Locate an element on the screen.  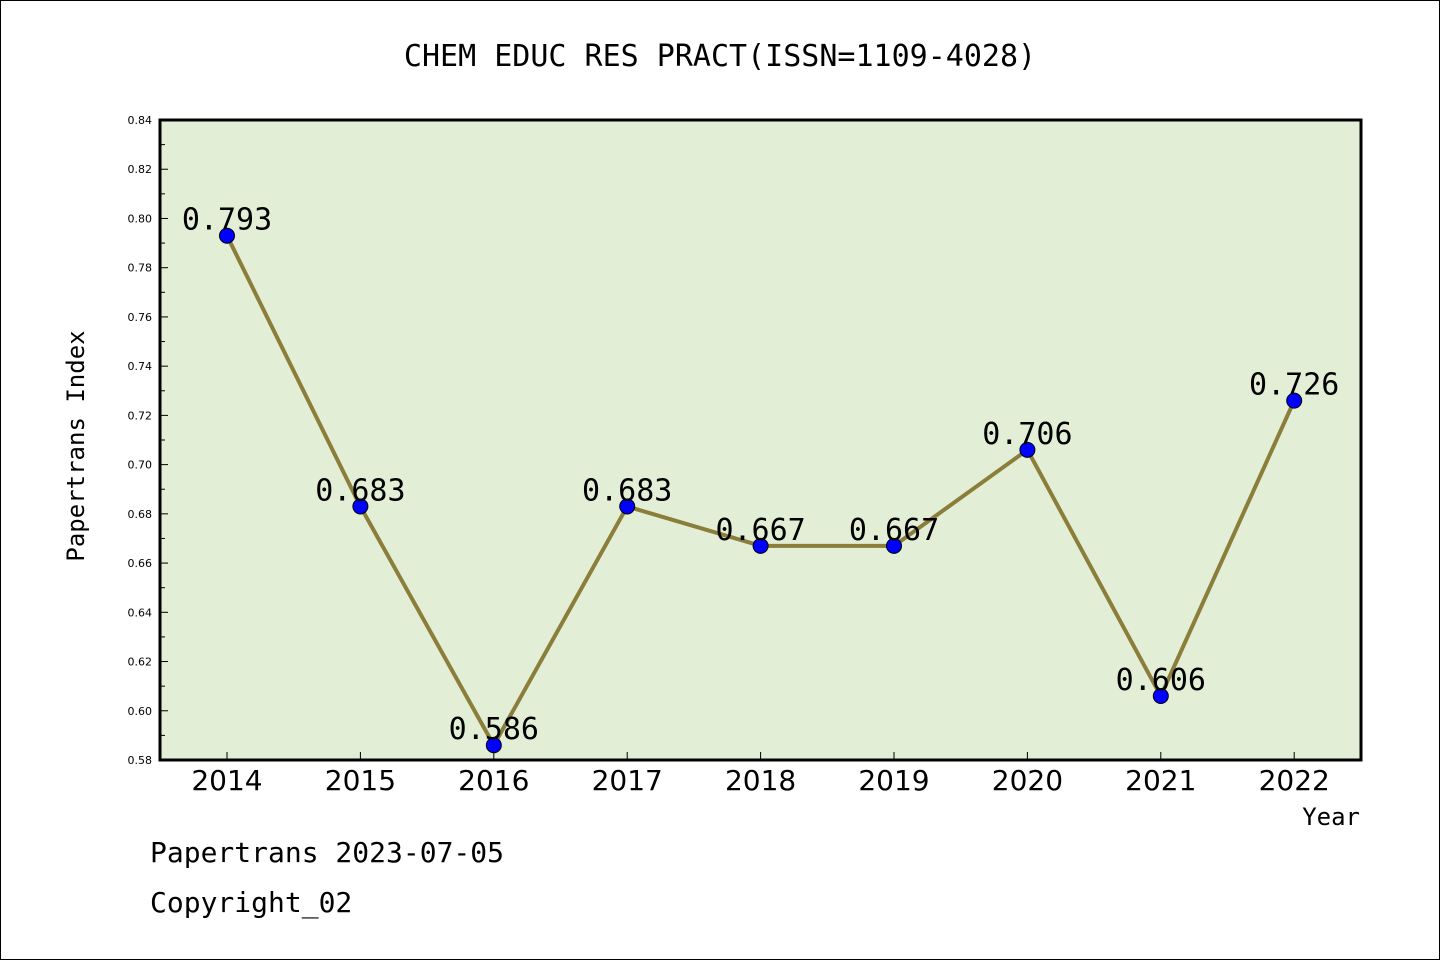
y-tick-label: 0.64 is located at coordinates (140, 612).